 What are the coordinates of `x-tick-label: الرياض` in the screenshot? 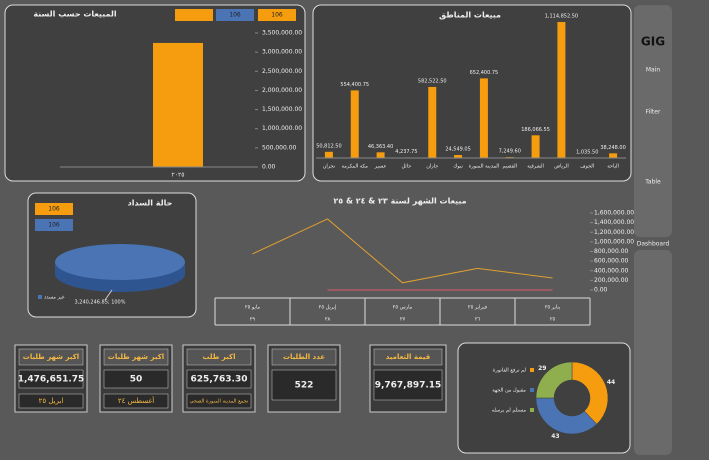 It's located at (561, 167).